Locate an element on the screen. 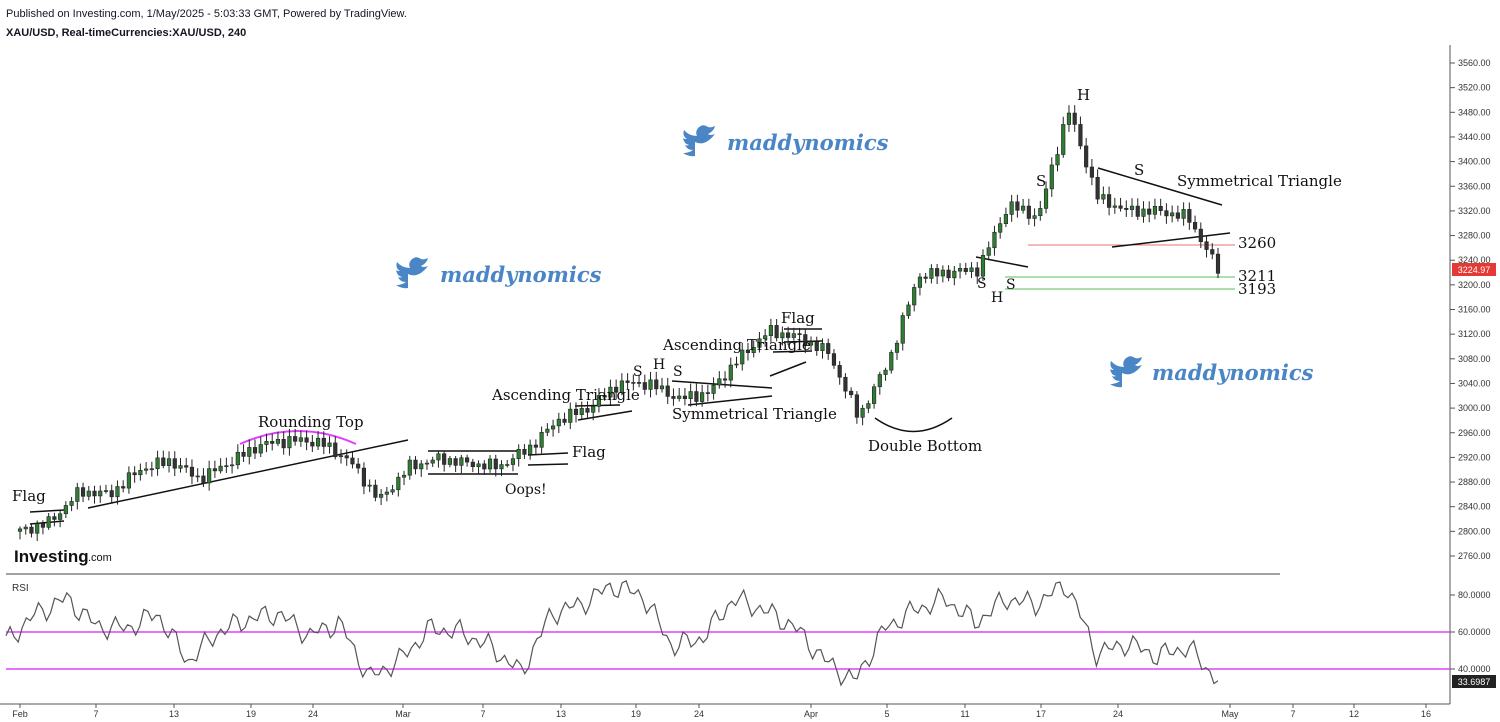 This screenshot has height=722, width=1500. bird-icon is located at coordinates (412, 273).